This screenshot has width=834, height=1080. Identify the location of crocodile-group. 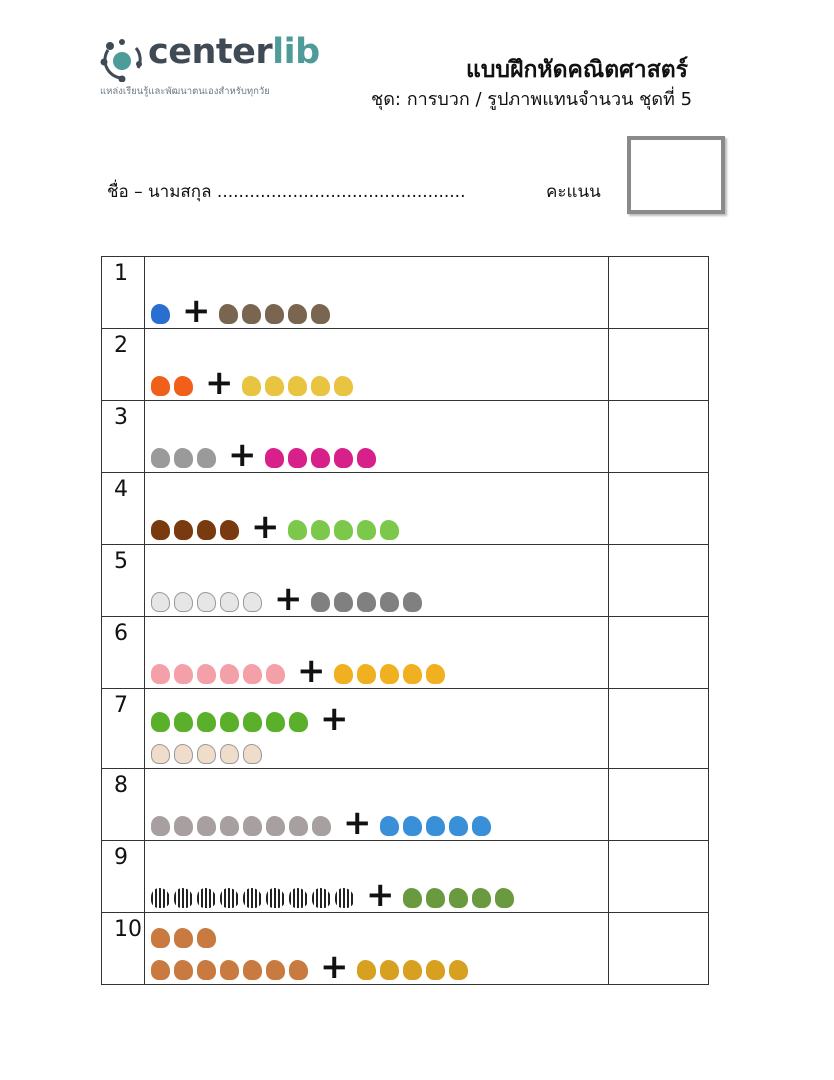
(343, 530).